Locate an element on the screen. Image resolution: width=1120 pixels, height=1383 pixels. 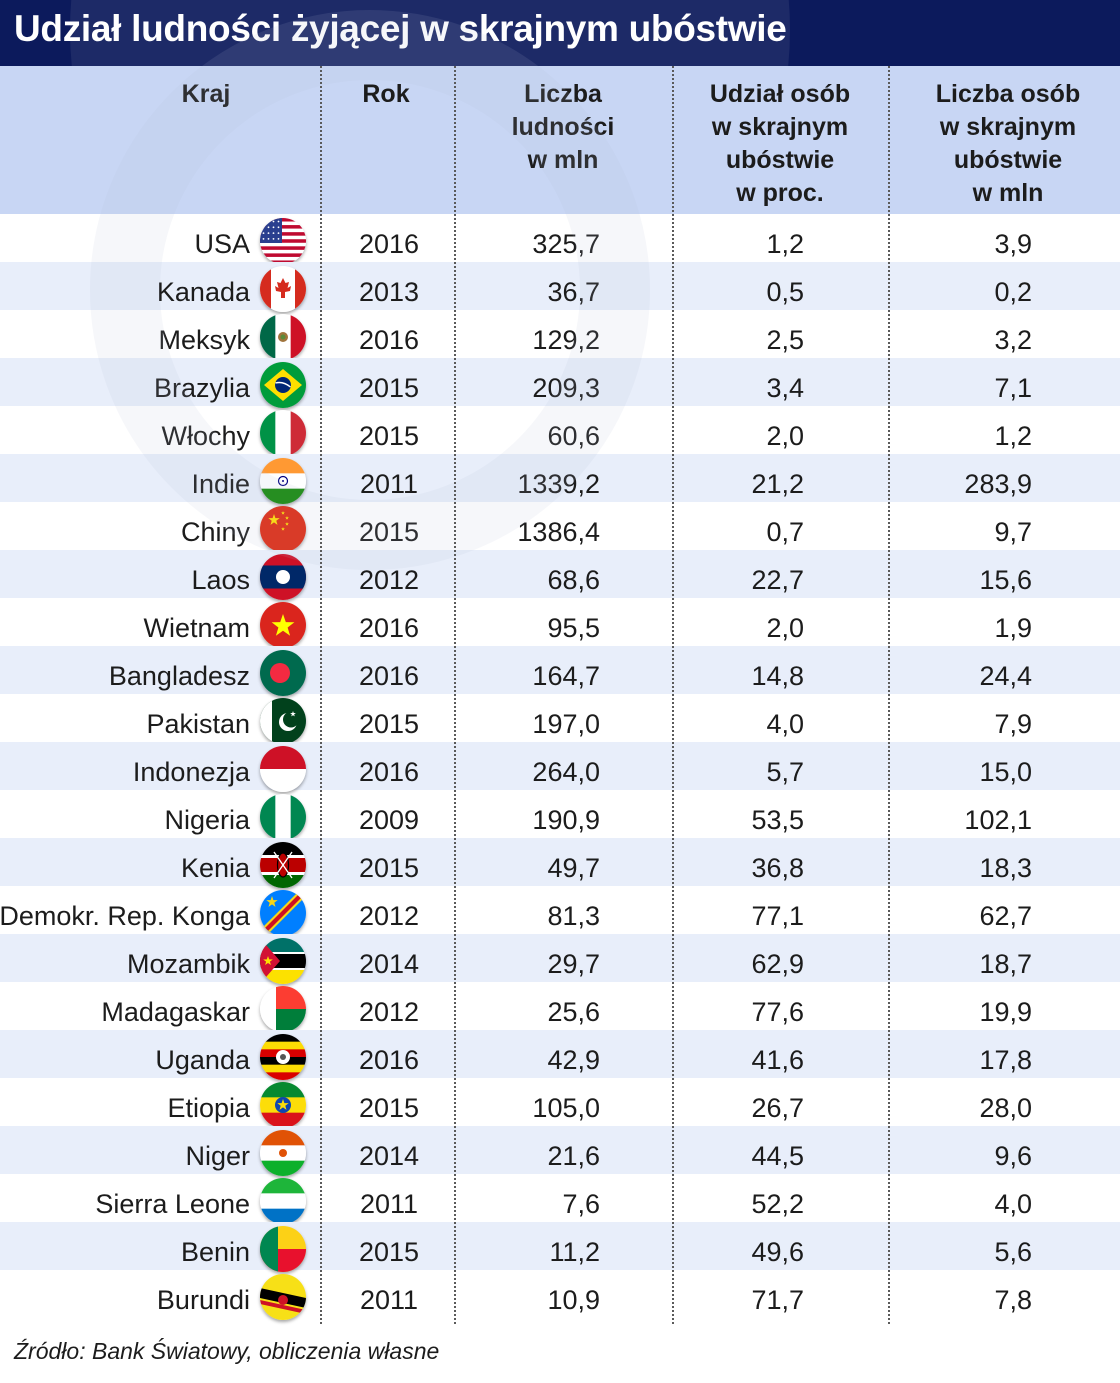
poverty-share-cell: 62,9 is located at coordinates (777, 964).